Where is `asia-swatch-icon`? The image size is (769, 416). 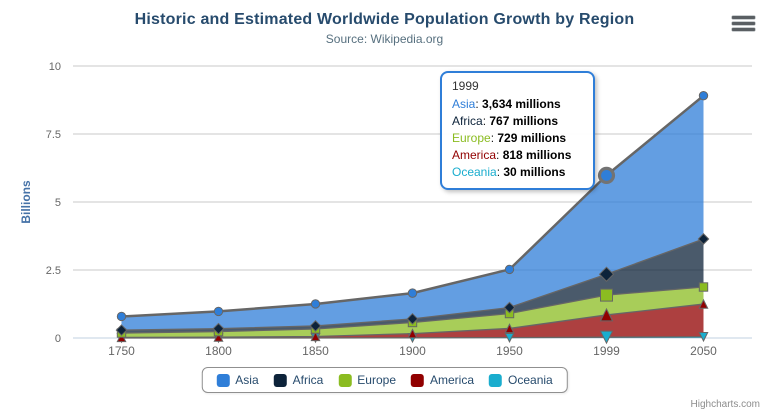 asia-swatch-icon is located at coordinates (223, 380).